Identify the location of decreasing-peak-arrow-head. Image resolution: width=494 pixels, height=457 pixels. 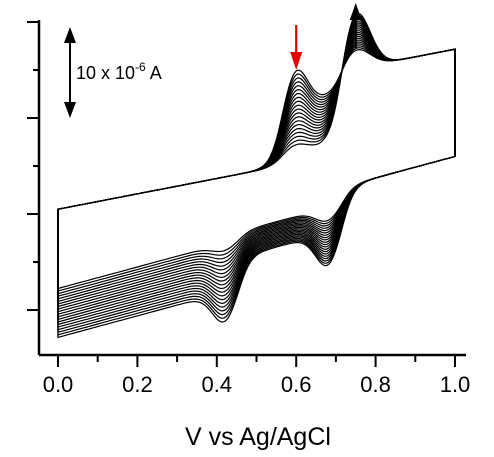
(296, 61).